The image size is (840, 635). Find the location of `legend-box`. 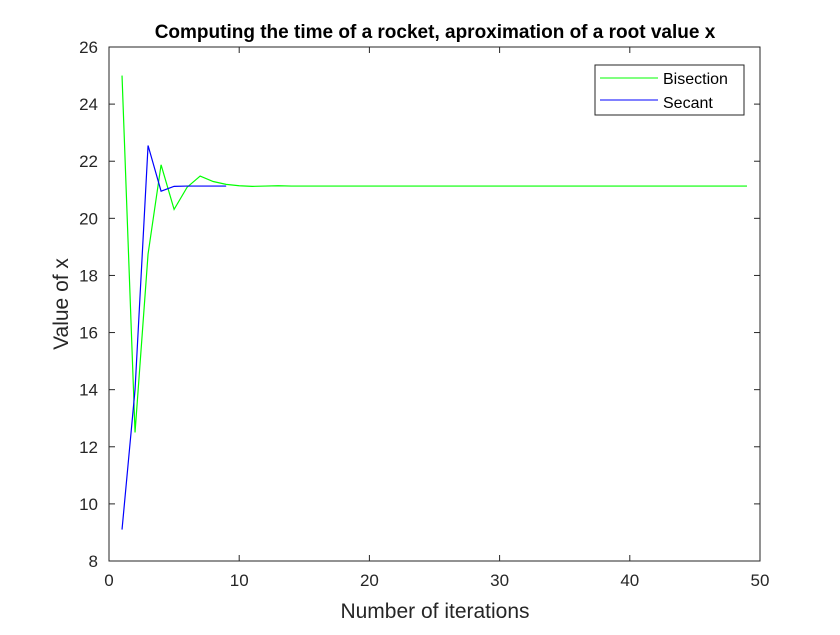

legend-box is located at coordinates (669, 90).